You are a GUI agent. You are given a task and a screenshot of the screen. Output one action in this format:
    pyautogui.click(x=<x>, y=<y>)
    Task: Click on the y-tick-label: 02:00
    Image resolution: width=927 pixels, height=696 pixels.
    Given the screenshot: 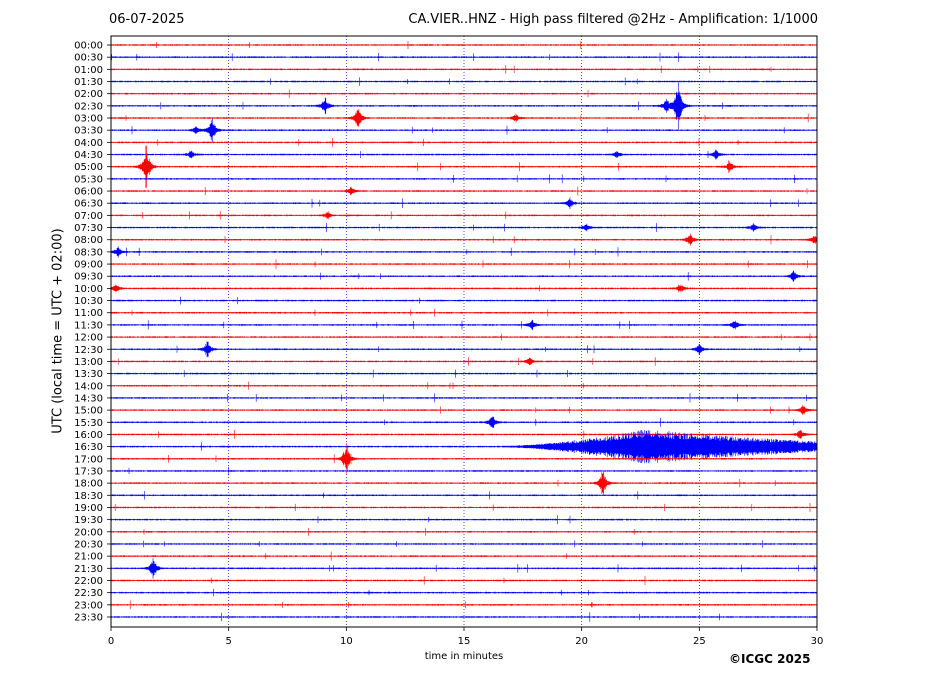 What is the action you would take?
    pyautogui.click(x=88, y=94)
    